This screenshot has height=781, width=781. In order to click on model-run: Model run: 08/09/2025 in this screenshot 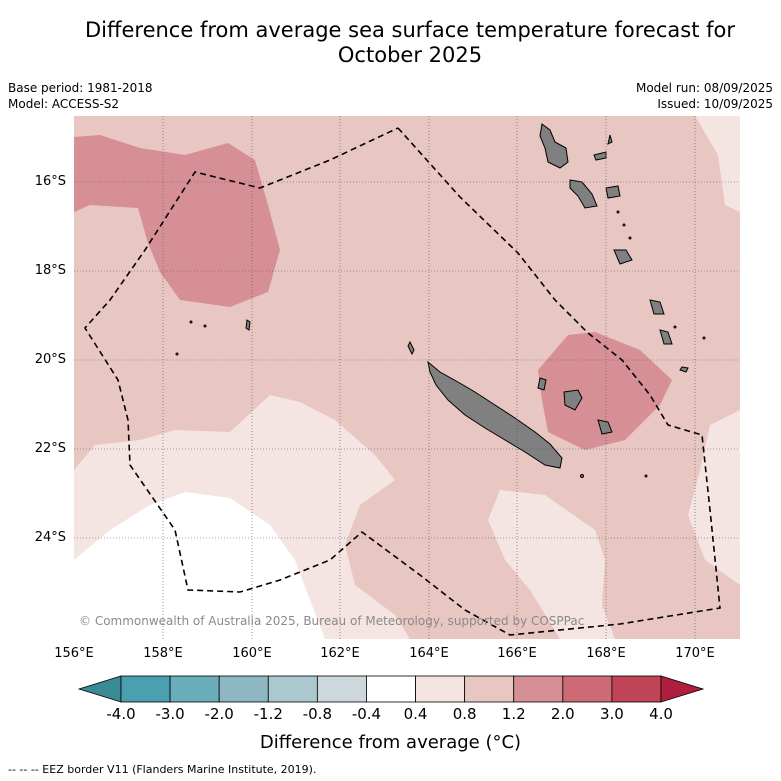, I will do `click(704, 88)`.